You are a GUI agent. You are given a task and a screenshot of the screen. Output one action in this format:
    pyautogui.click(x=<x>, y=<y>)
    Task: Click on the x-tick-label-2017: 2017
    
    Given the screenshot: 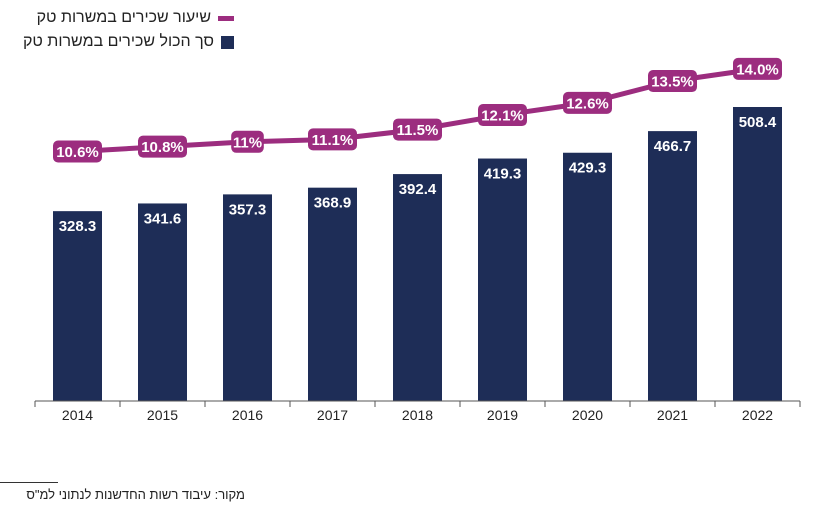 What is the action you would take?
    pyautogui.click(x=332, y=415)
    